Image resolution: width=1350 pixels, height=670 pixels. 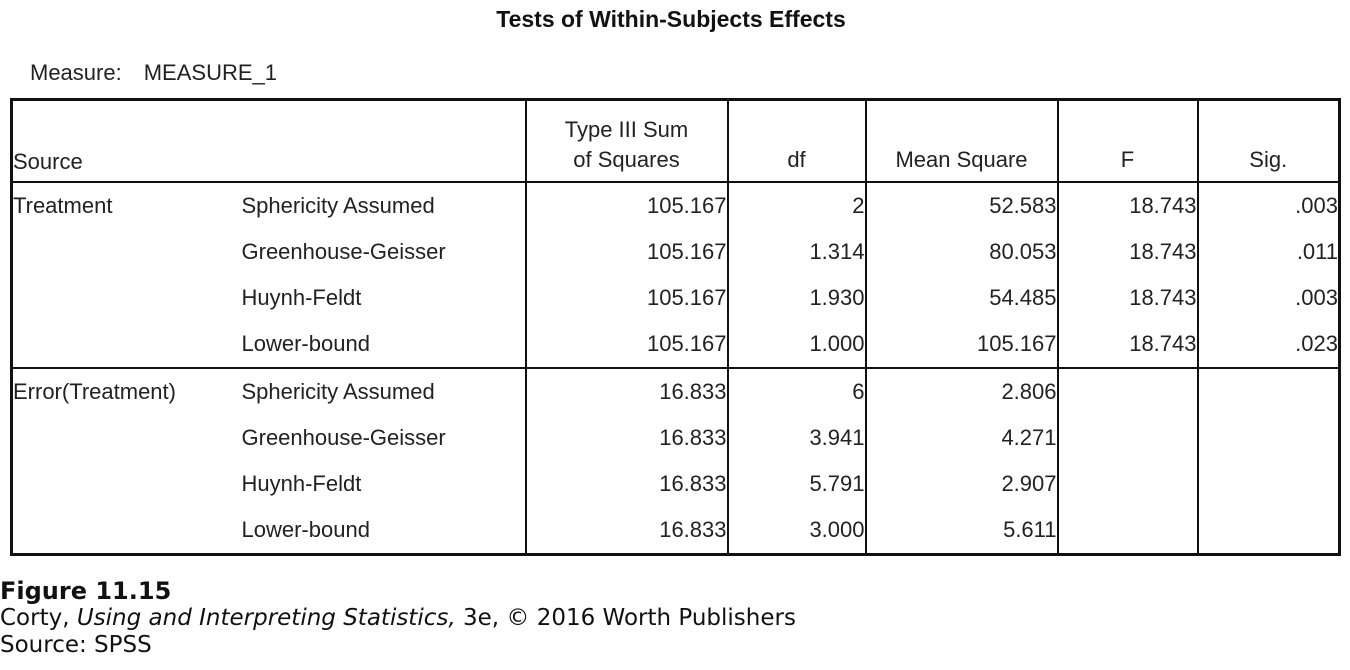 What do you see at coordinates (961, 298) in the screenshot?
I see `mean-square-cell: 54.485` at bounding box center [961, 298].